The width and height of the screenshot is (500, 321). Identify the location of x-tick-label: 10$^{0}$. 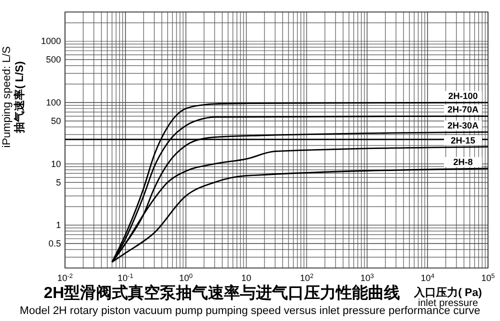
(186, 277).